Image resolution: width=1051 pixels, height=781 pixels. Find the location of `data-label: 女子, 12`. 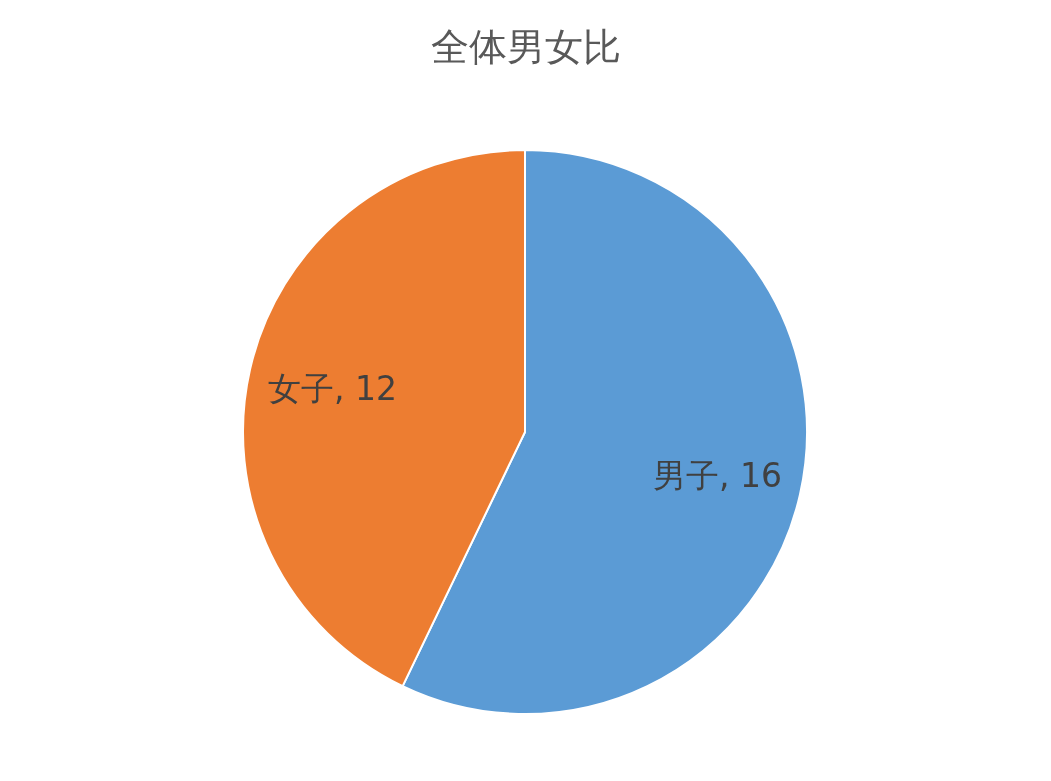

data-label: 女子, 12 is located at coordinates (332, 388).